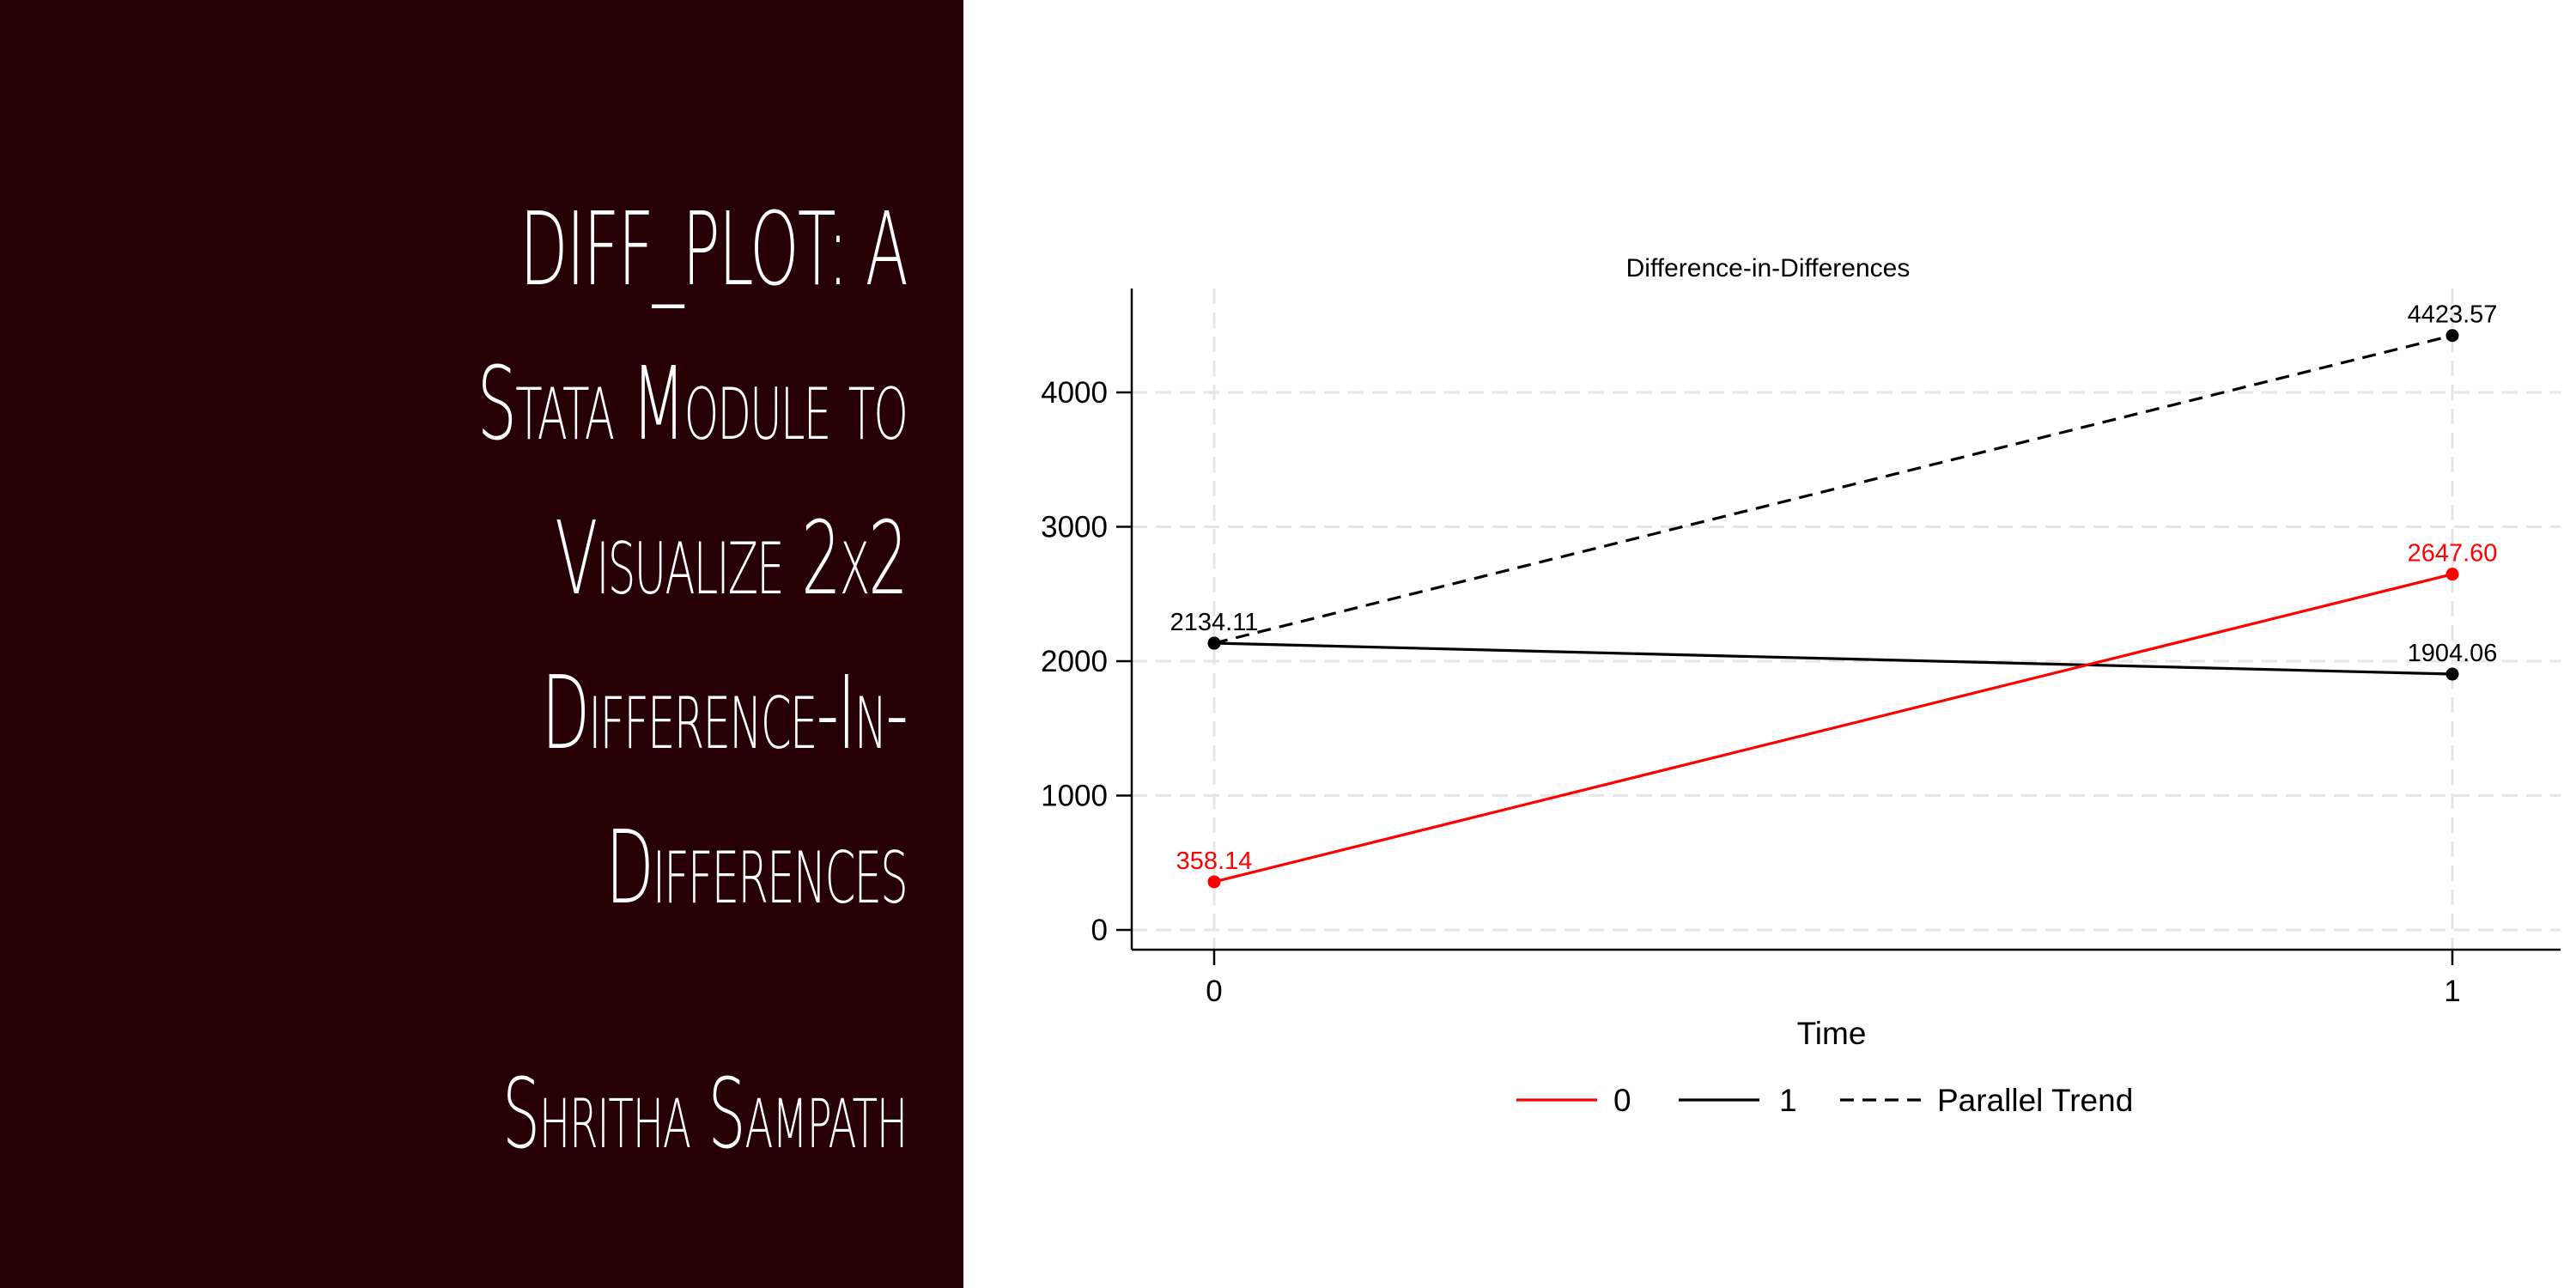  What do you see at coordinates (2453, 653) in the screenshot?
I see `data-label: 1904.06` at bounding box center [2453, 653].